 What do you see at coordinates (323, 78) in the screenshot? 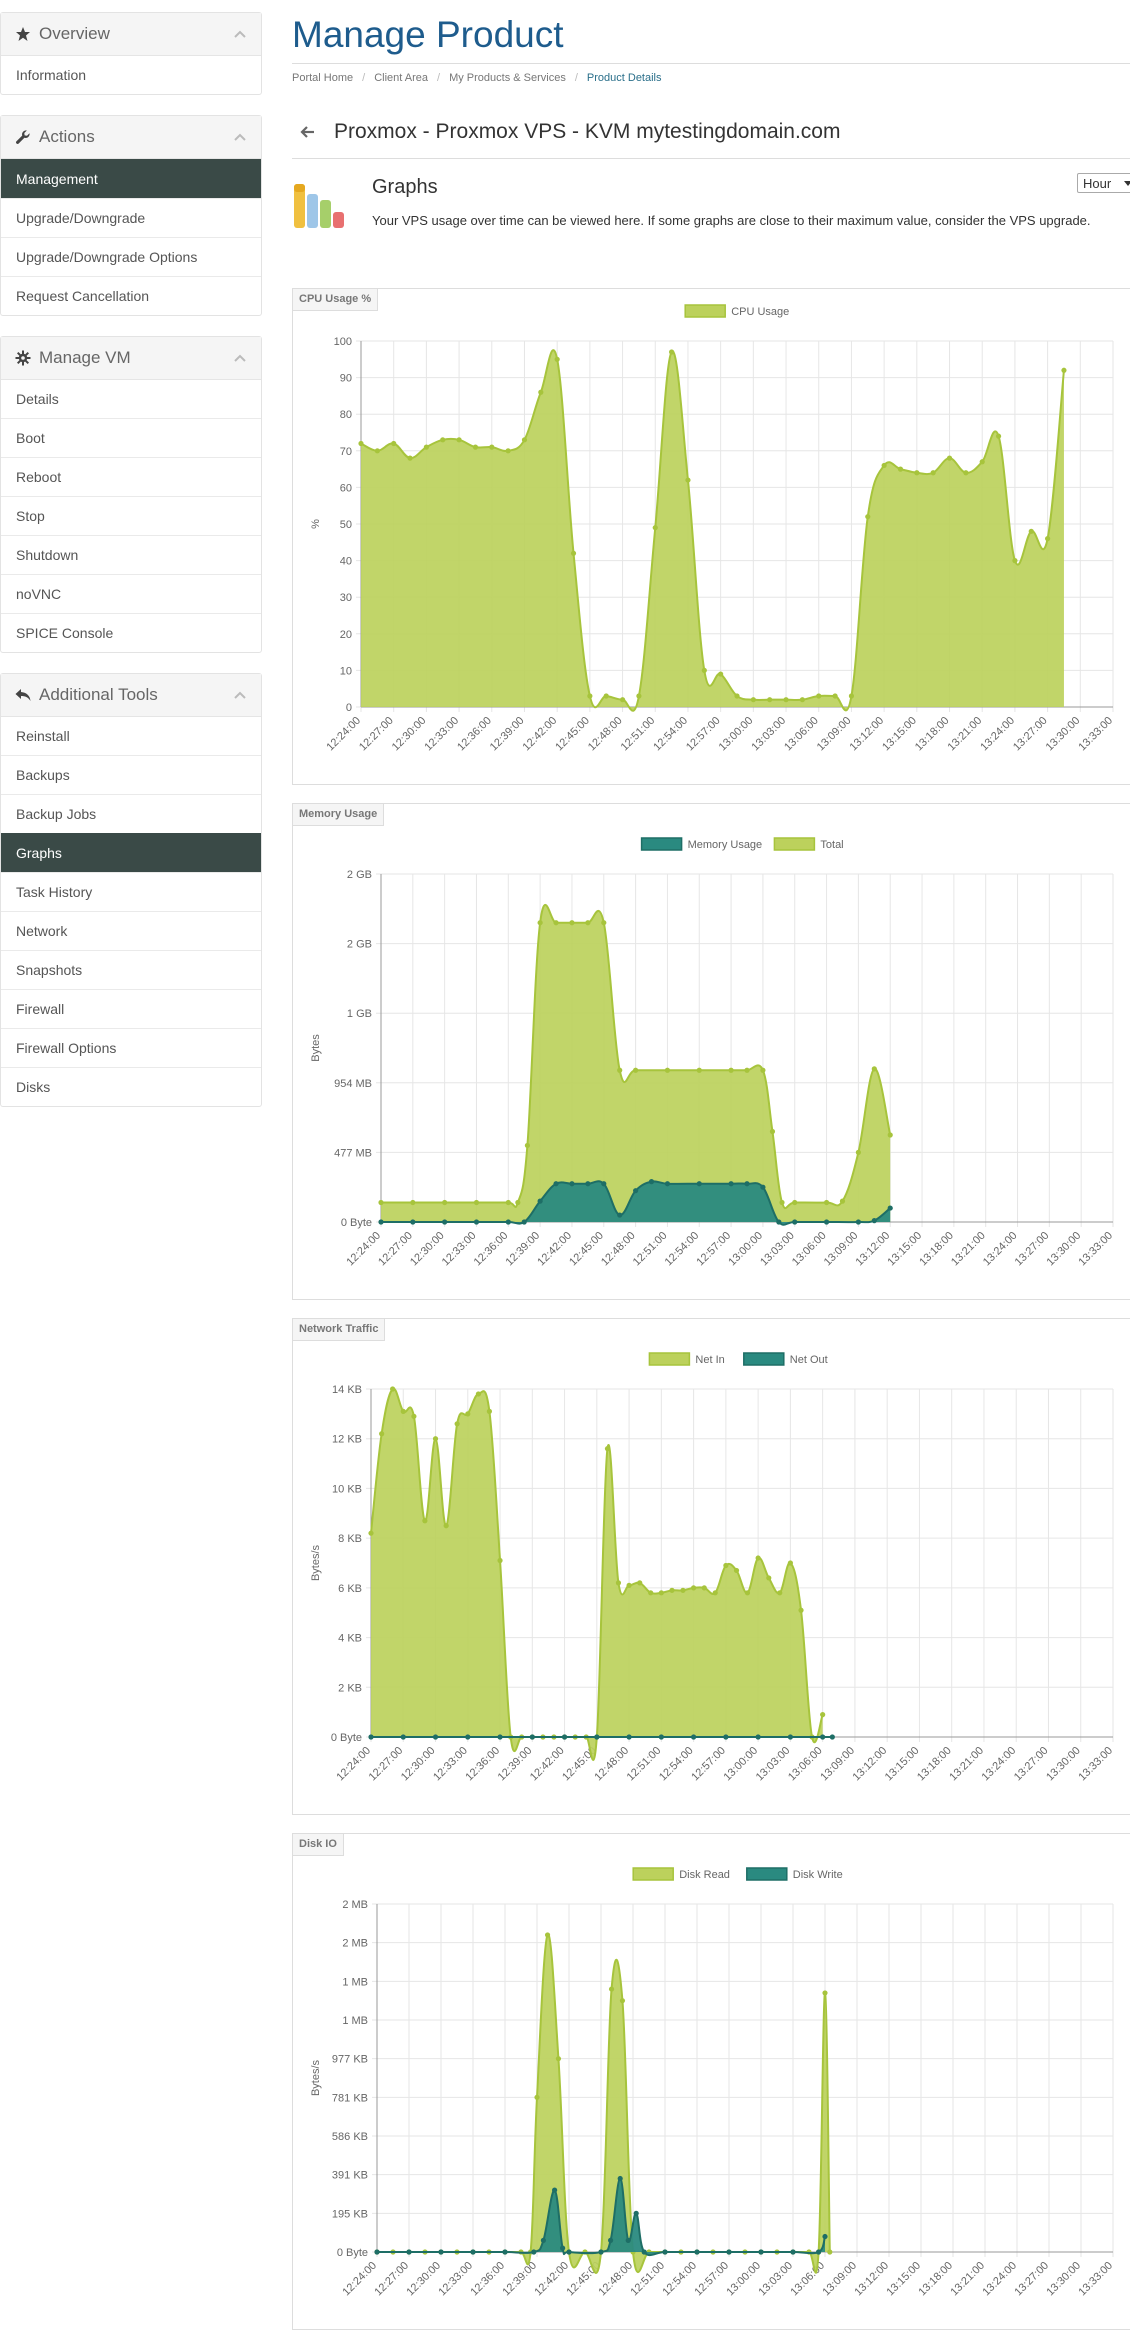
I see `breadcrumb-portal-home: Portal Home` at bounding box center [323, 78].